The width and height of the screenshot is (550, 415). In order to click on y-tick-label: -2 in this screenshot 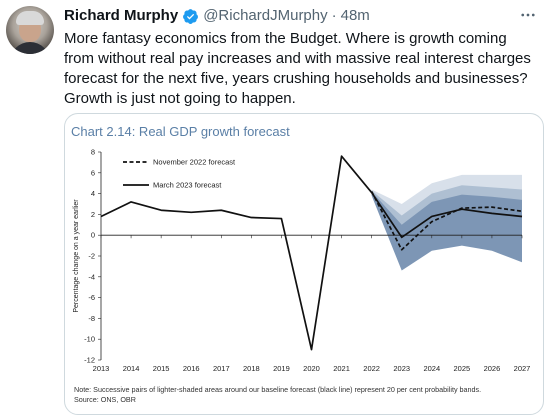, I will do `click(91, 256)`.